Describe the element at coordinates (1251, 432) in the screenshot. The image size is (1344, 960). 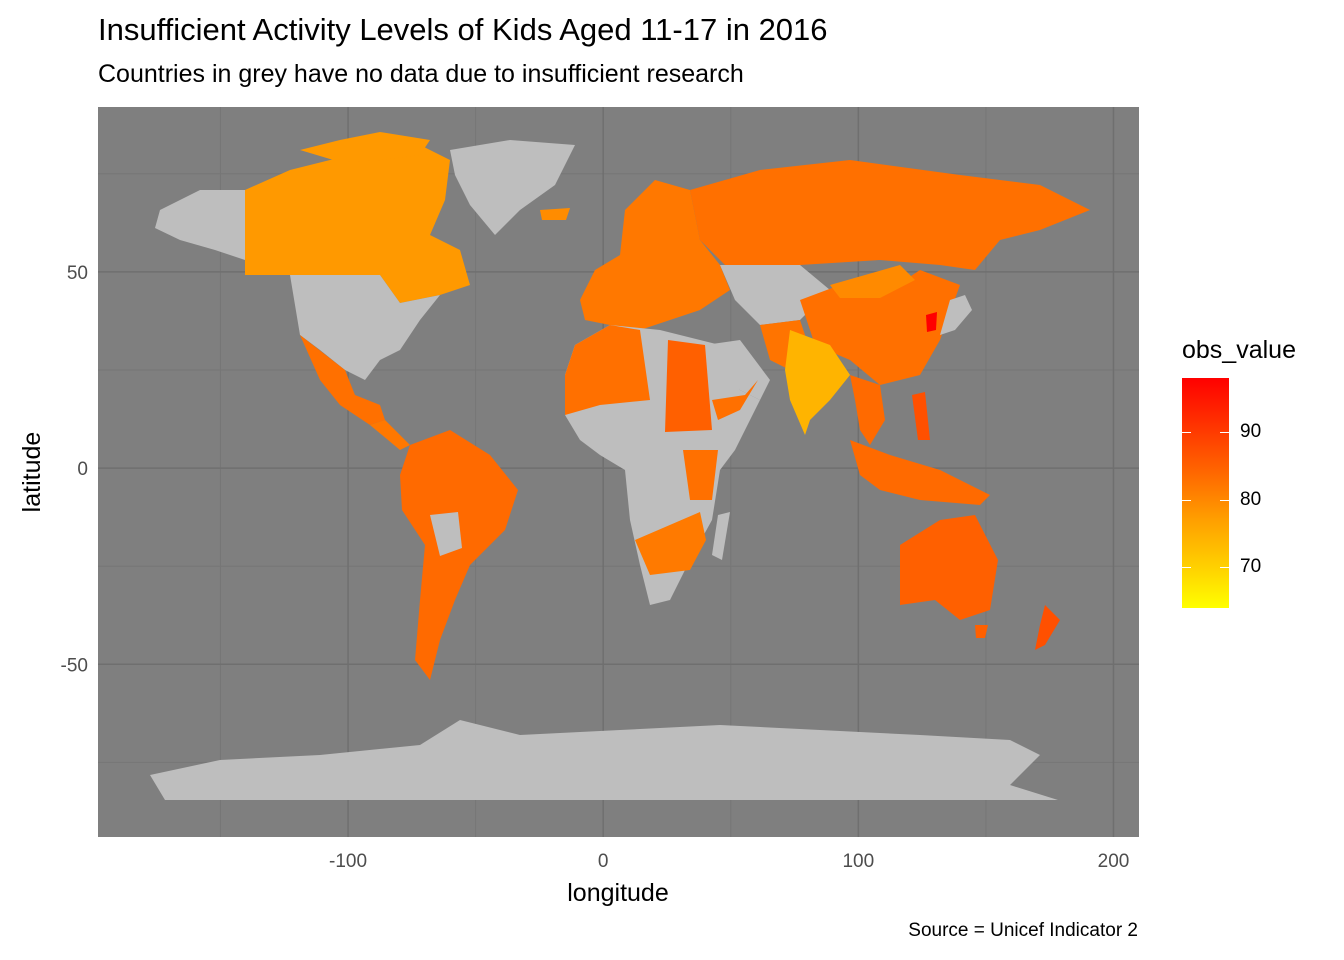
I see `legend-tick-label: 90` at that location.